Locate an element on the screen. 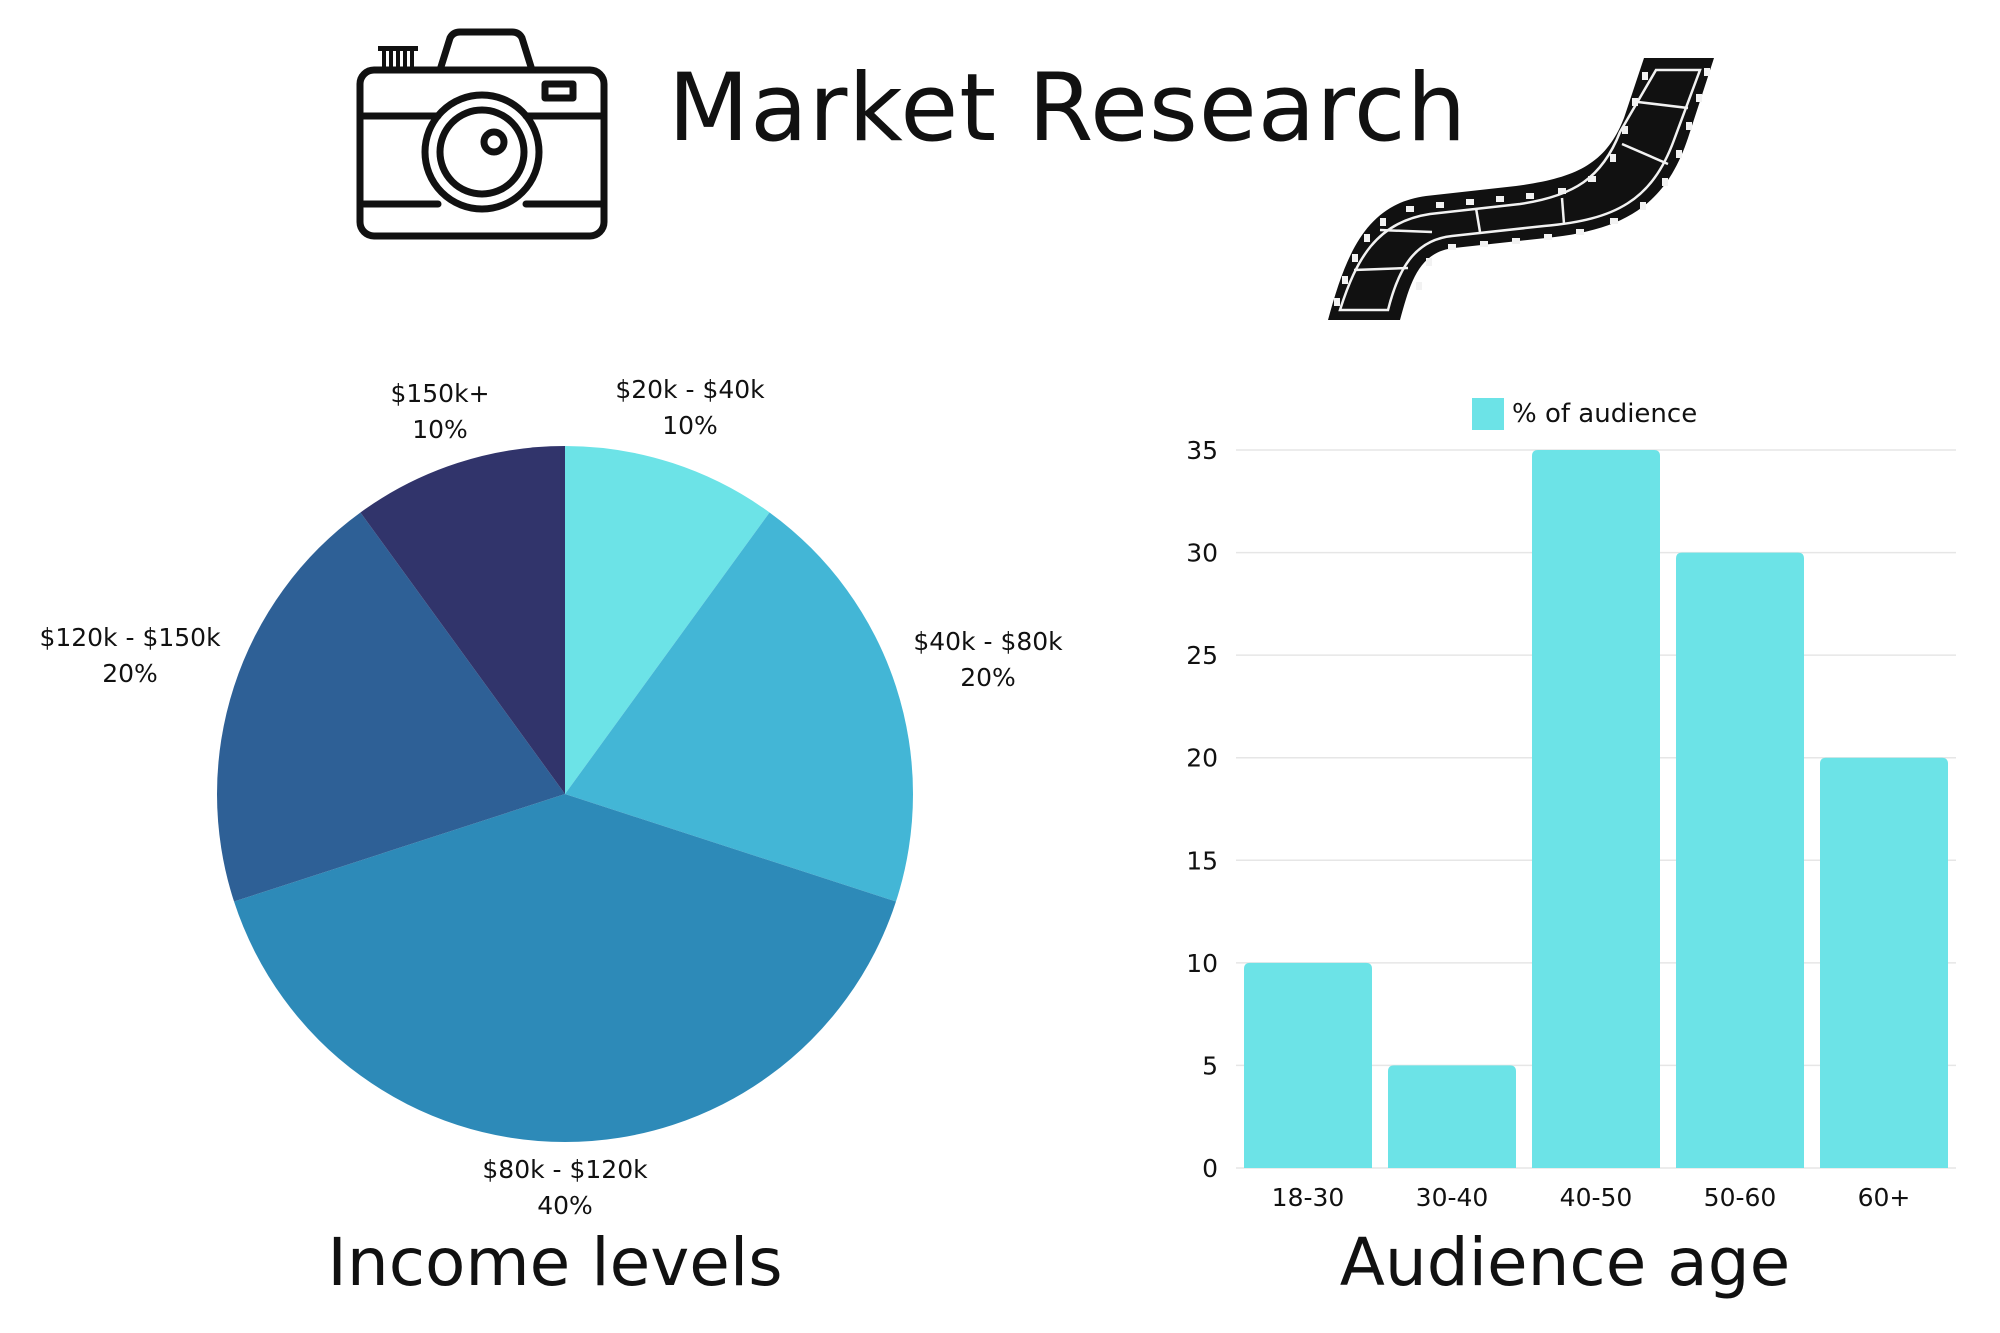  y-tick-label: 10 is located at coordinates (1202, 963).